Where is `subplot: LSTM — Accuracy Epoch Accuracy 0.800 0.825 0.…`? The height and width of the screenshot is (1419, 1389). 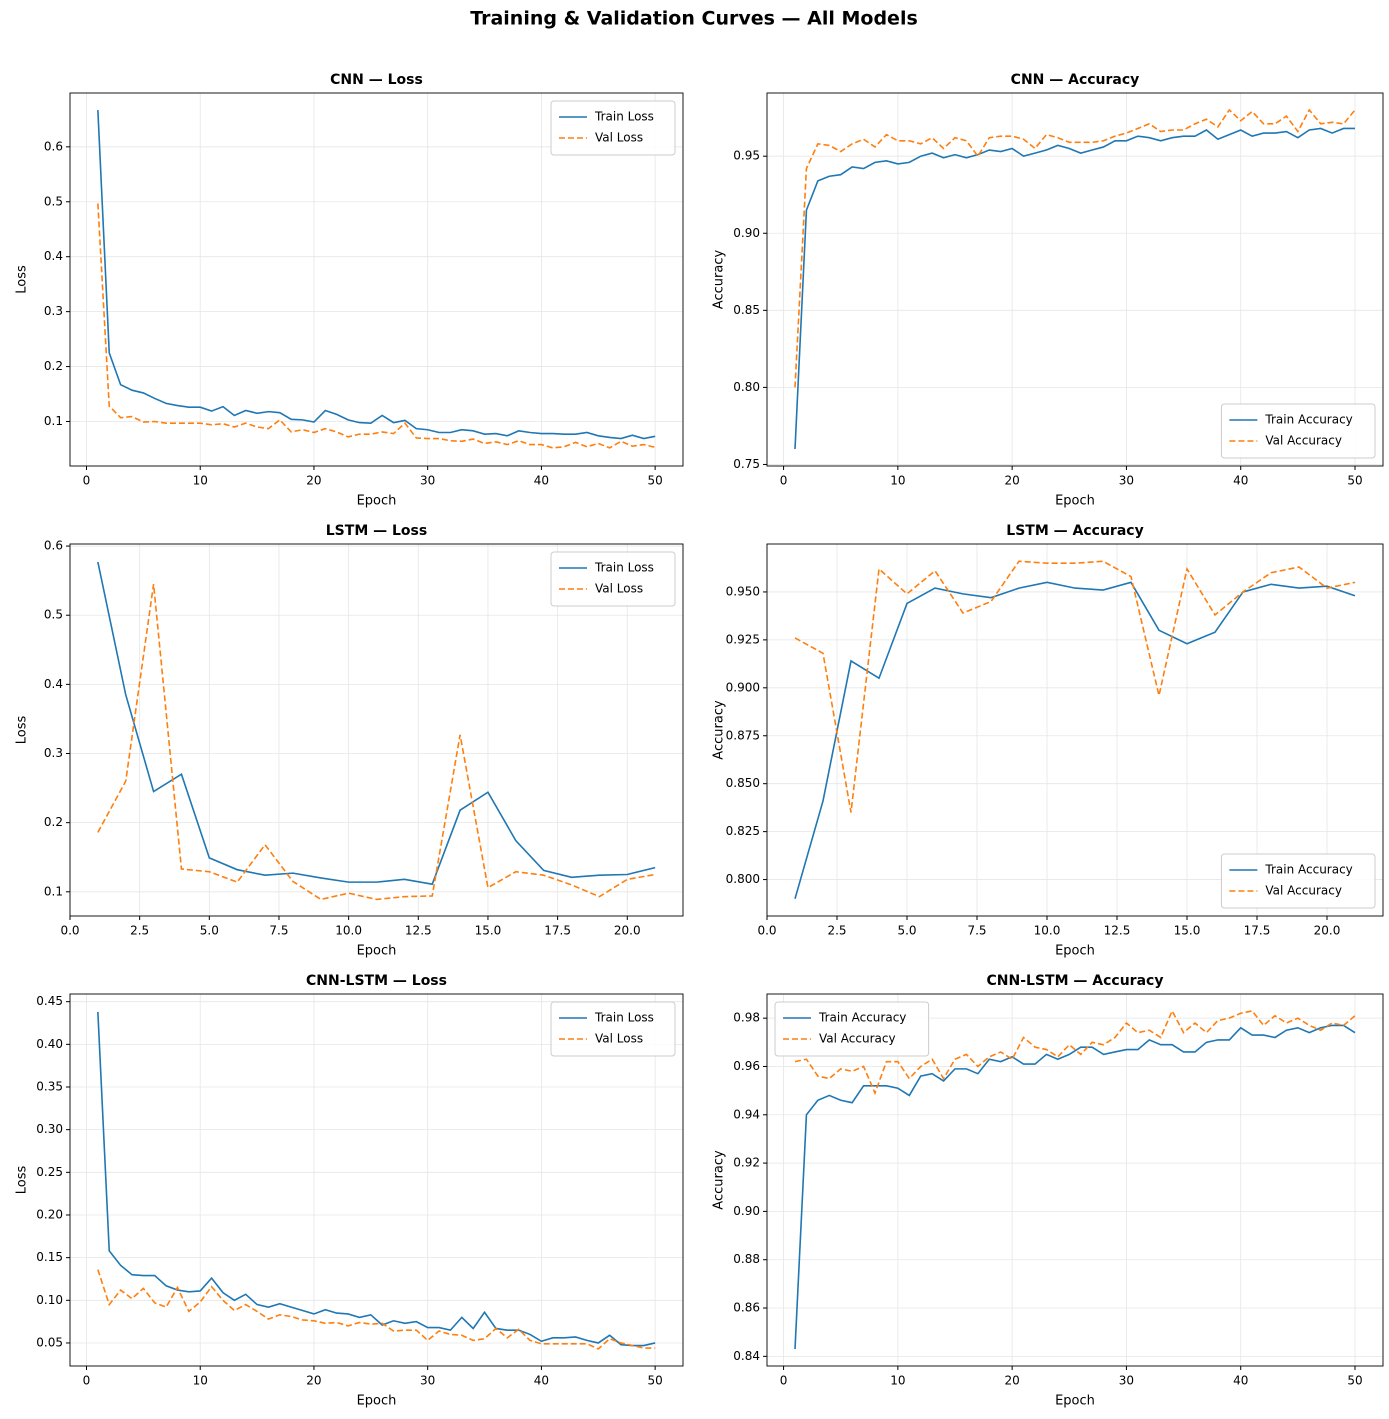
subplot: LSTM — Accuracy Epoch Accuracy 0.800 0.825 0.… is located at coordinates (1048, 741).